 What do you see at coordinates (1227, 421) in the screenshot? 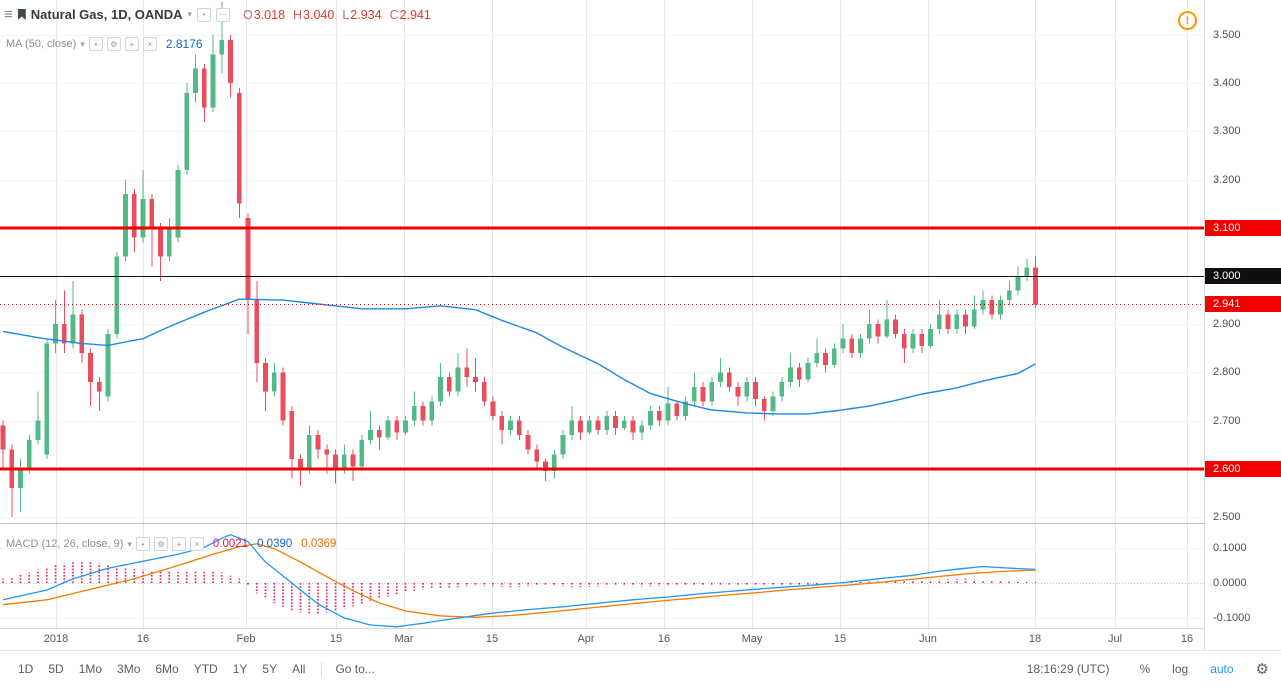
I see `price-axis-label: 2.700` at bounding box center [1227, 421].